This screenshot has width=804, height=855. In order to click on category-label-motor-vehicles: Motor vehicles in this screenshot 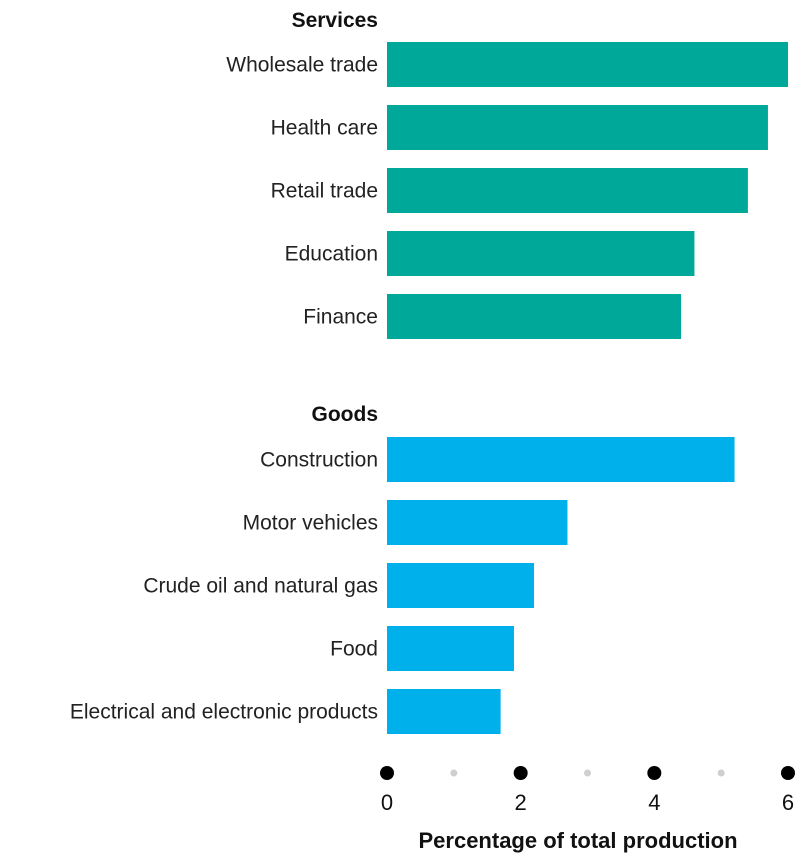, I will do `click(310, 523)`.